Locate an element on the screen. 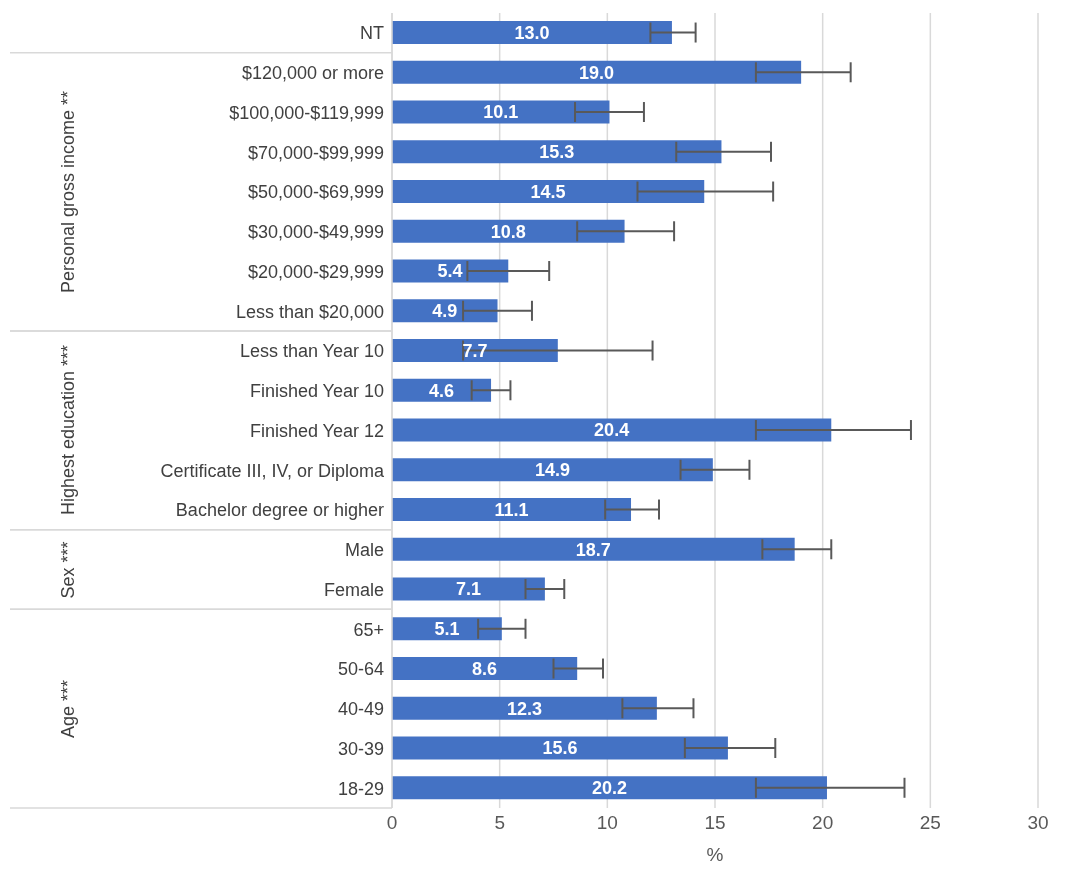  data-label: 15.6 is located at coordinates (560, 748).